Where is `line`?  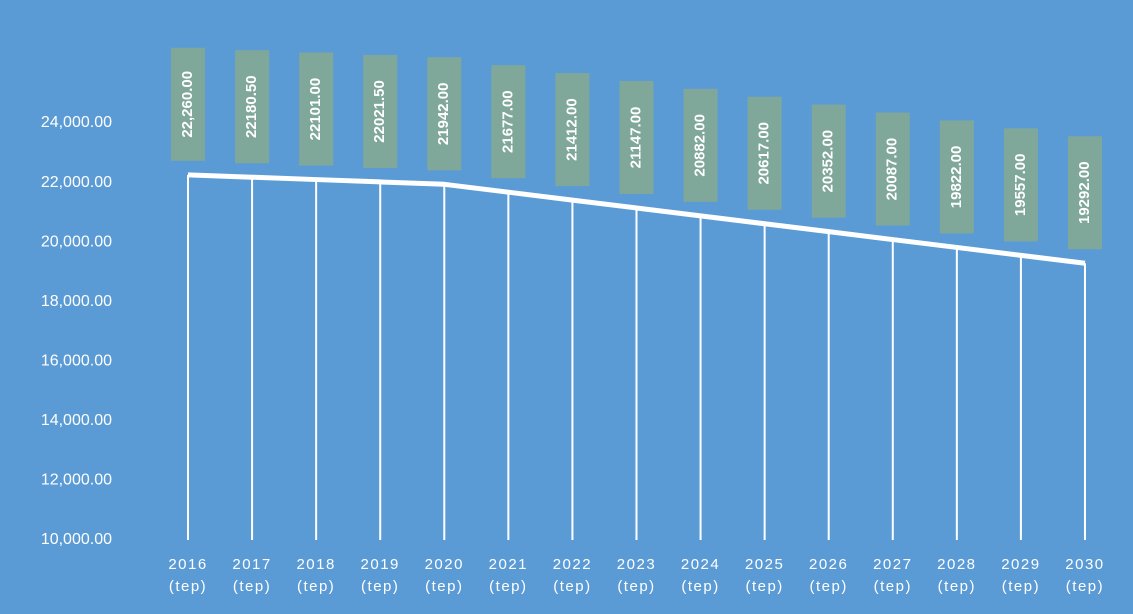
line is located at coordinates (636, 219).